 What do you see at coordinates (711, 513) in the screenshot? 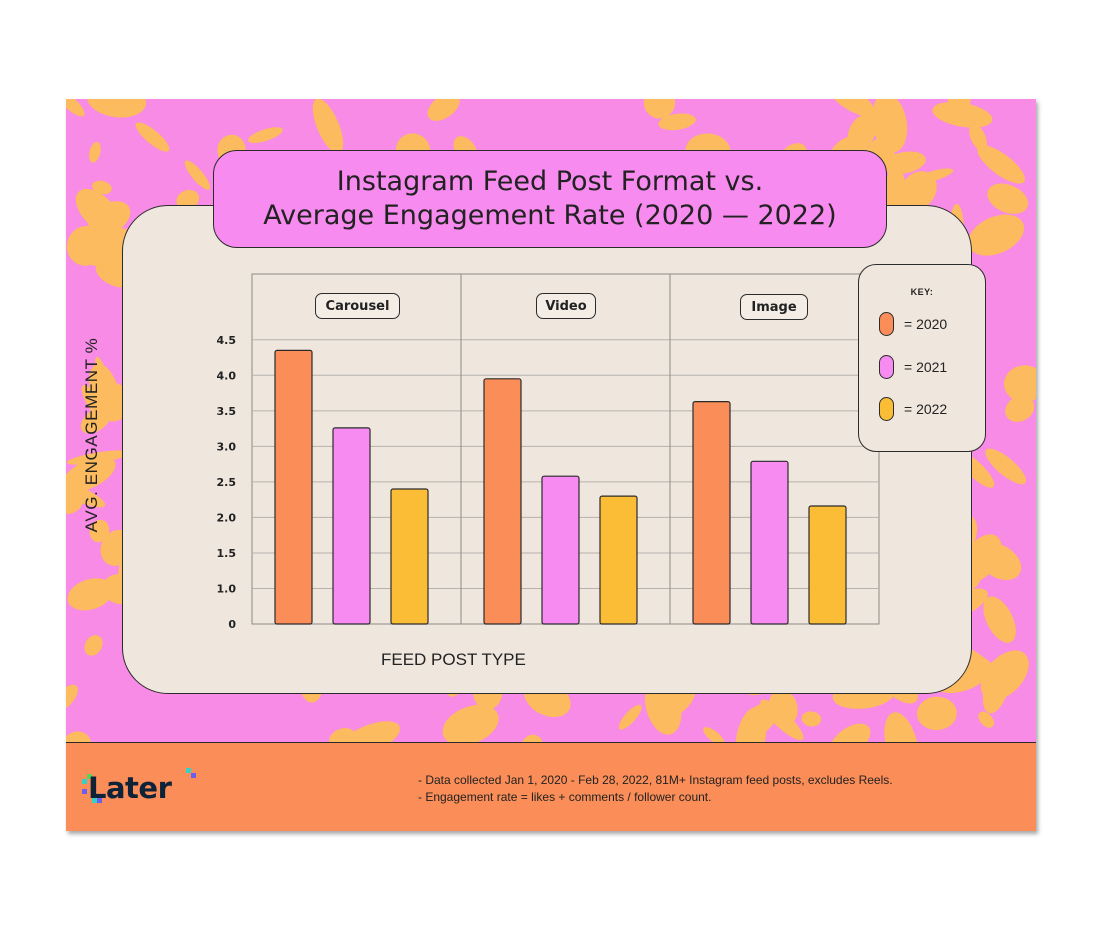
I see `bar-image-2020` at bounding box center [711, 513].